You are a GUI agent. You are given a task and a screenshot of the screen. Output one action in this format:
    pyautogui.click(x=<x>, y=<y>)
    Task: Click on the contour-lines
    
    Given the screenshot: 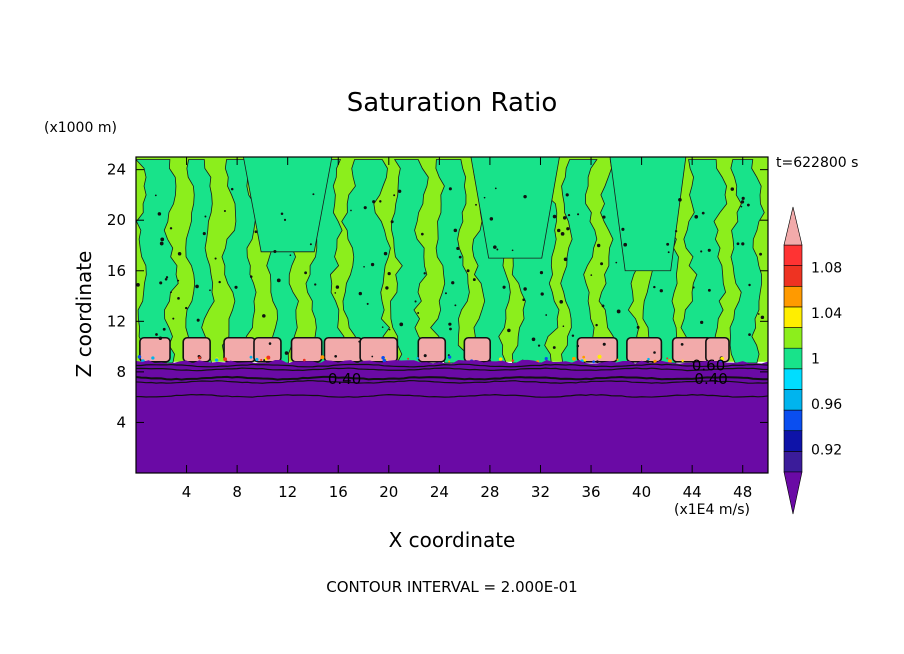 What is the action you would take?
    pyautogui.click(x=452, y=380)
    